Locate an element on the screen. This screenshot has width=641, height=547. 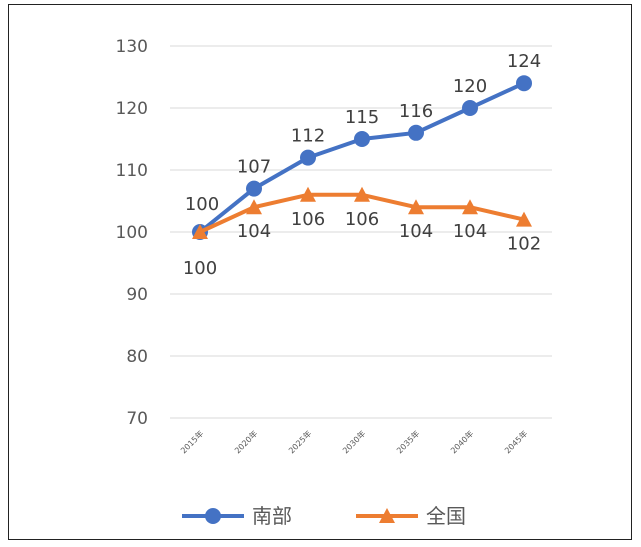
data-label: 112 is located at coordinates (308, 136).